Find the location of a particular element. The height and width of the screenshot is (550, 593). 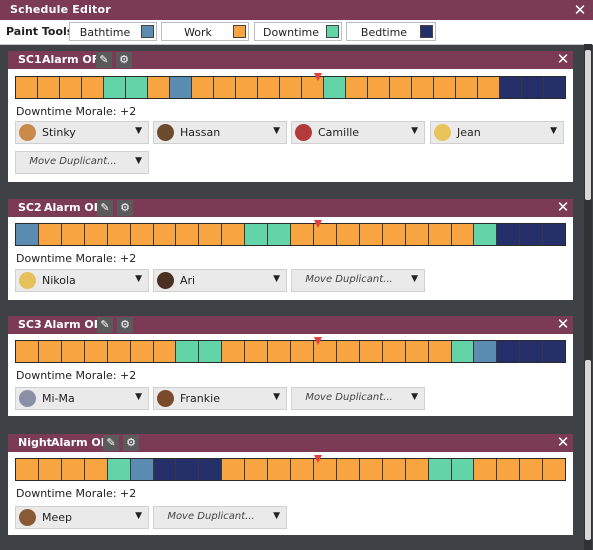

duplicant-dropdown: Frankie ▼ is located at coordinates (220, 398).